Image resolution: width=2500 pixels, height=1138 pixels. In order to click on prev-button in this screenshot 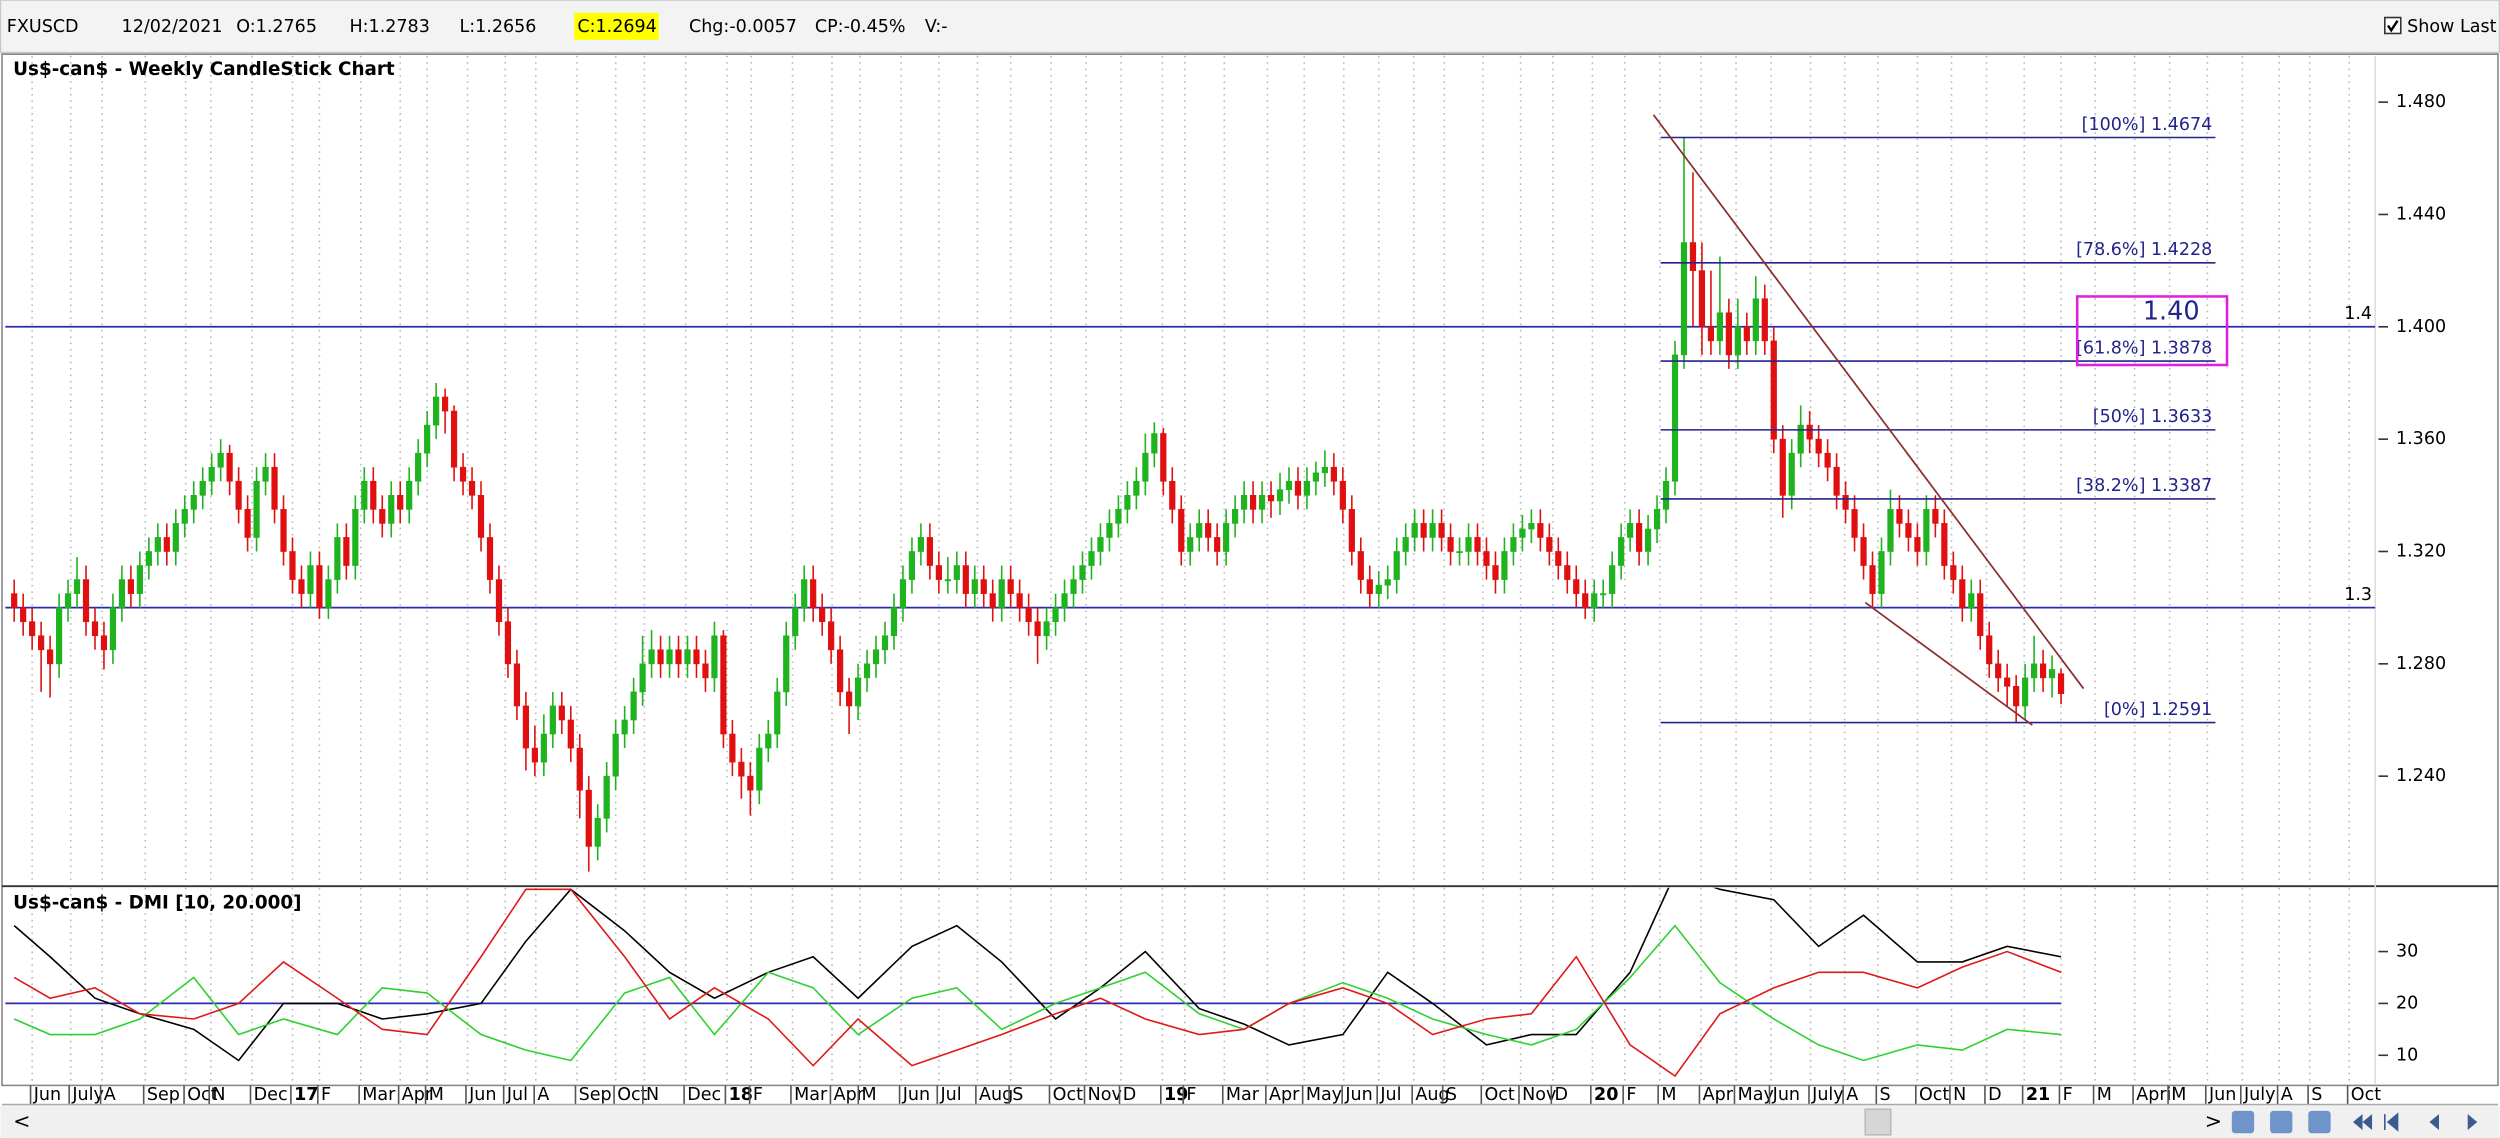, I will do `click(2434, 1122)`.